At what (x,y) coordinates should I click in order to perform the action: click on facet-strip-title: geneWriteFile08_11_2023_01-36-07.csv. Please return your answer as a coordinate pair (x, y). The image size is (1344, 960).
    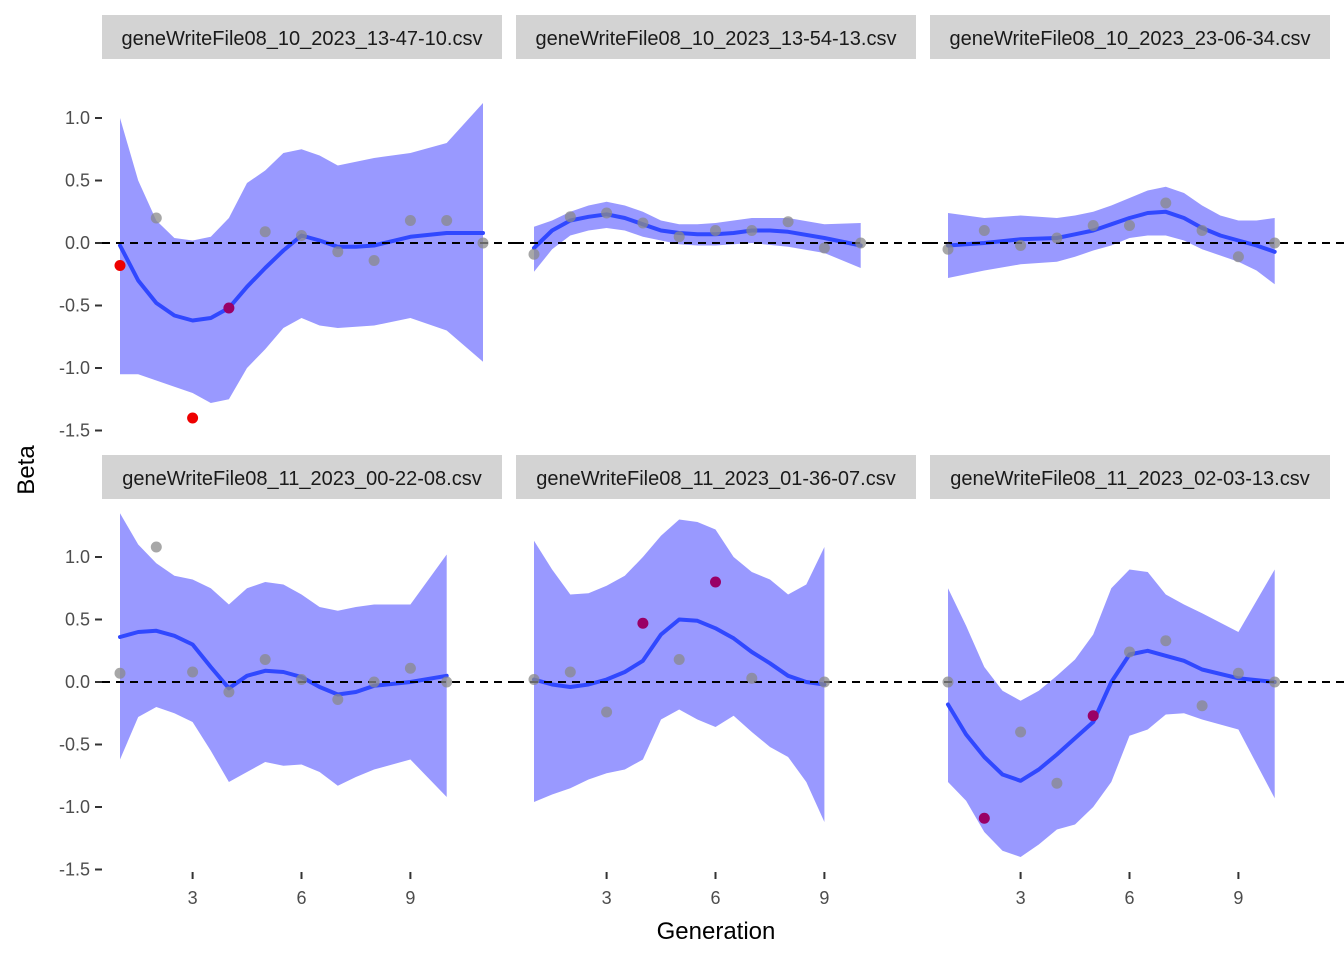
    Looking at the image, I should click on (716, 479).